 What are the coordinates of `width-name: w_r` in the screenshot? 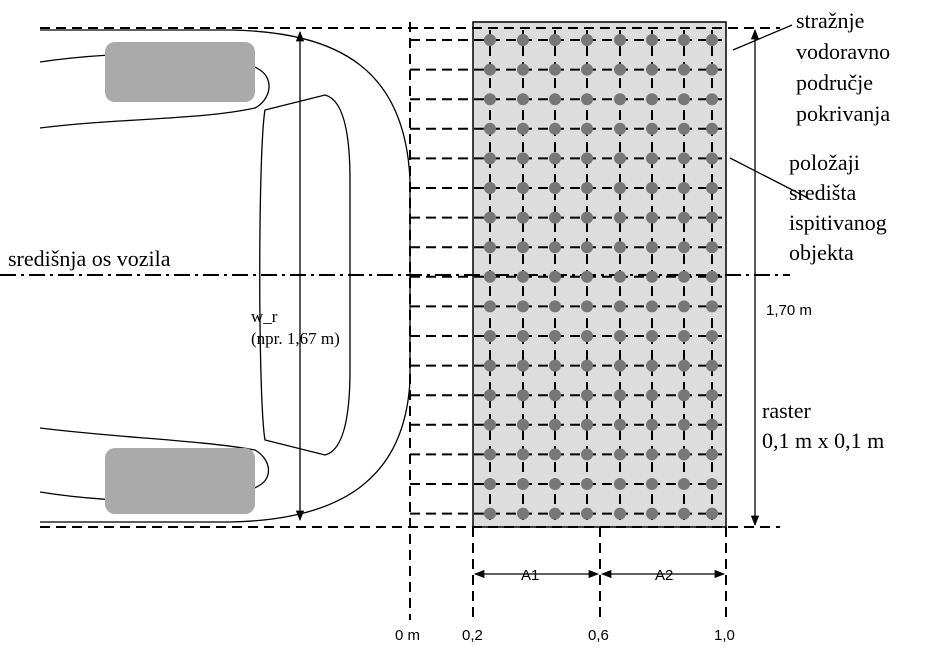 It's located at (264, 316).